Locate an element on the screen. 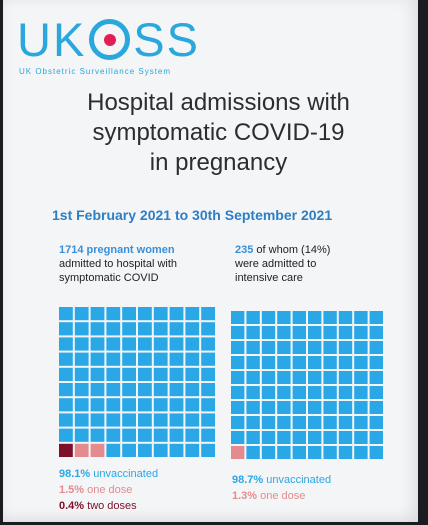  legend-text: one dose is located at coordinates (108, 490).